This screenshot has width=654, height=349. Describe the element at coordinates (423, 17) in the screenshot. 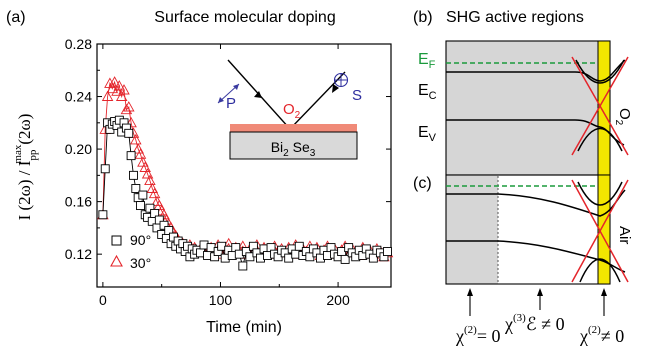

I see `panel-b-label: (b)` at that location.